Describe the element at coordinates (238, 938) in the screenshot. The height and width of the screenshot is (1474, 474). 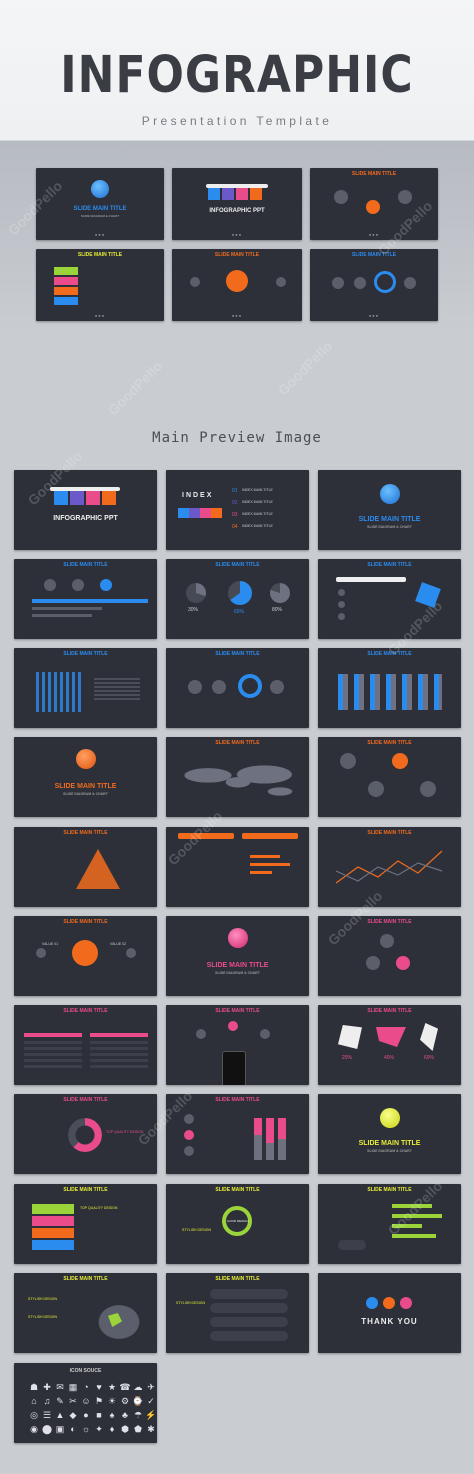
I see `pink-ball-icon` at that location.